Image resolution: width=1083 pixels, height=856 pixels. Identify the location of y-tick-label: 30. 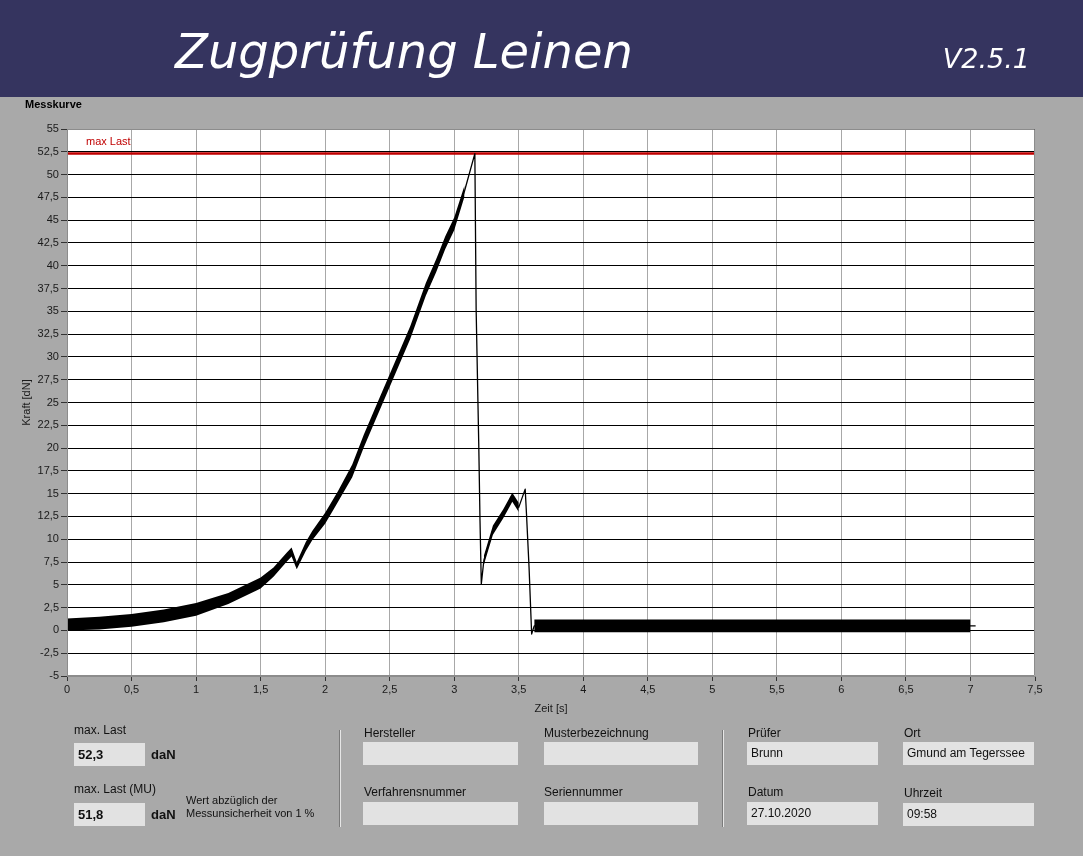
(52, 355).